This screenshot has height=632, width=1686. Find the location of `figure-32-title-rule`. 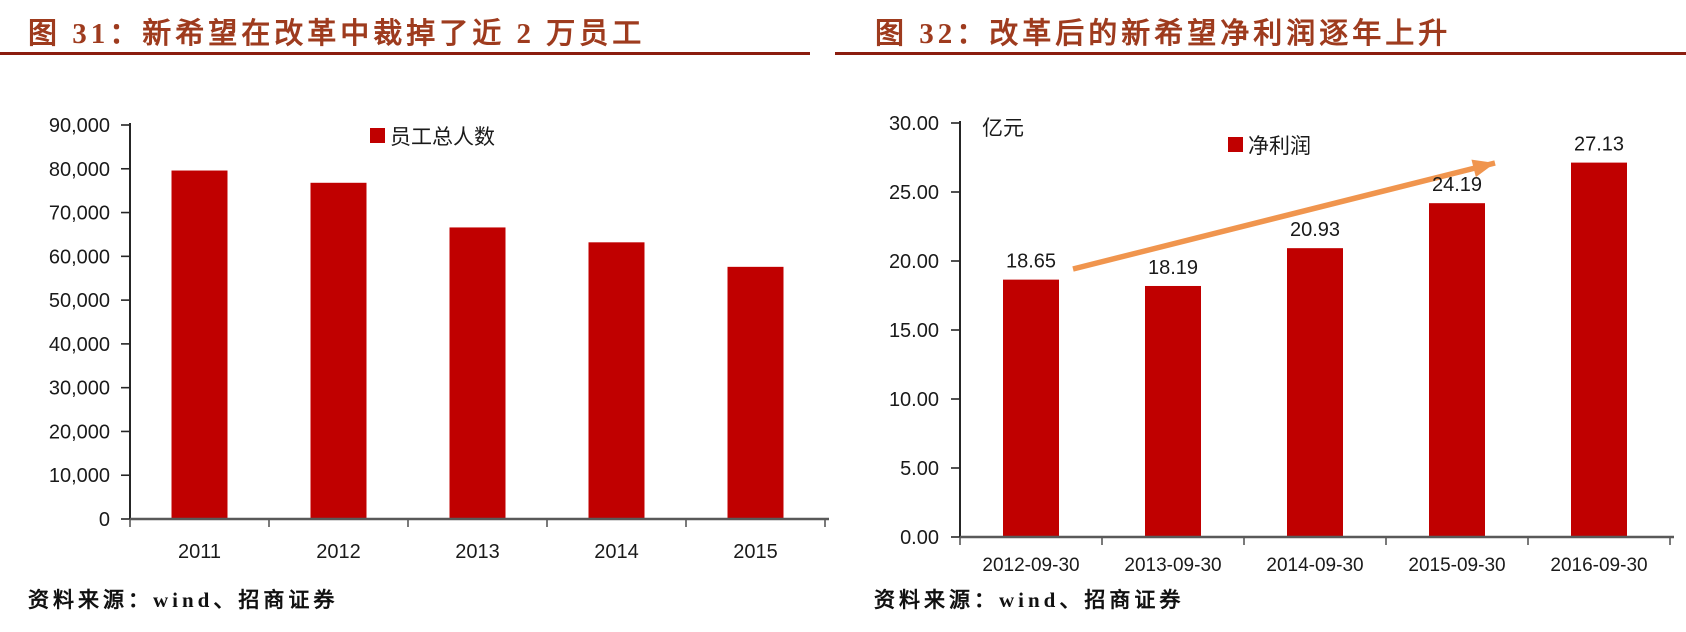

figure-32-title-rule is located at coordinates (1260, 53).